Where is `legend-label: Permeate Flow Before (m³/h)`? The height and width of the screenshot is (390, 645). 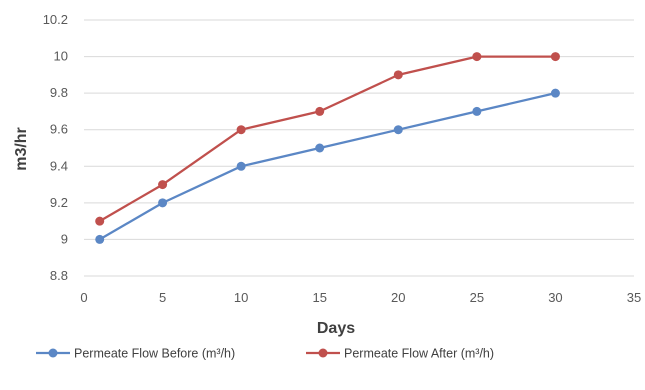 legend-label: Permeate Flow Before (m³/h) is located at coordinates (154, 354).